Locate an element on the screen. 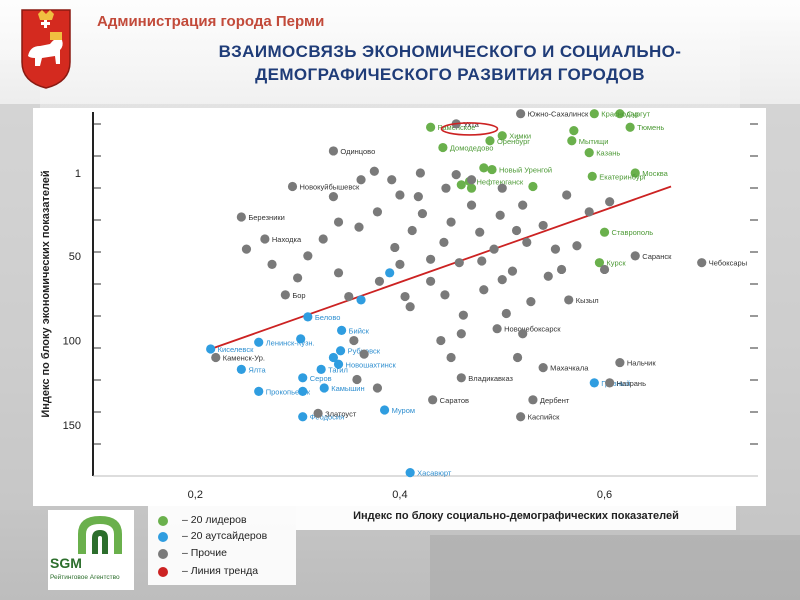  data-point-label: Каменск-Ур. is located at coordinates (244, 357).